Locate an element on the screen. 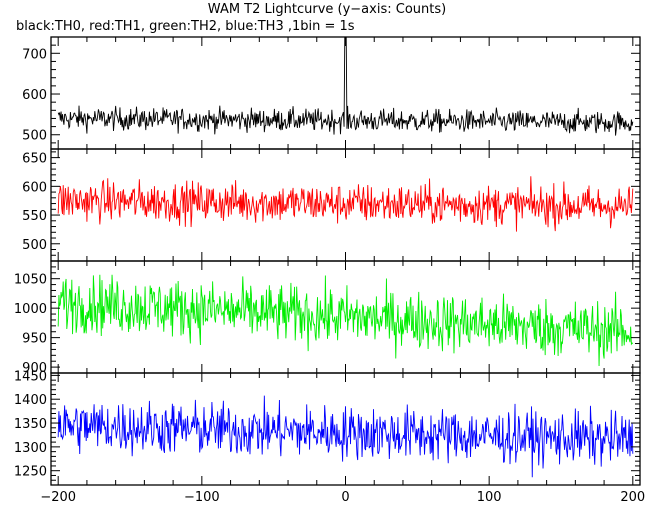  chart-title: WAM T2 Lightcurve (y−axis: Counts) is located at coordinates (327, 9).